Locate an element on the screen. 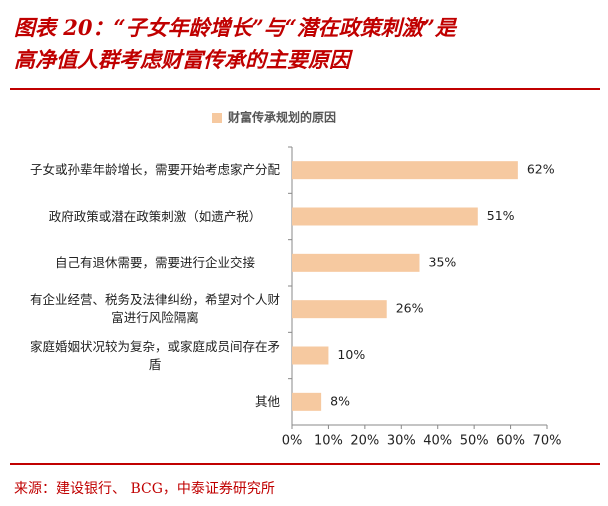 The height and width of the screenshot is (506, 608). x-tick-label: 30% is located at coordinates (401, 441).